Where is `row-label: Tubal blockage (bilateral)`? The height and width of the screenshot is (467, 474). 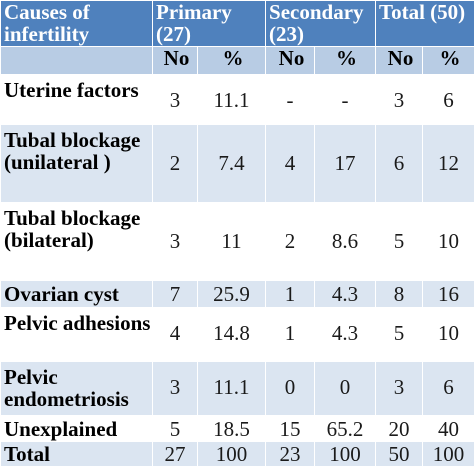
row-label: Tubal blockage (bilateral) is located at coordinates (77, 242).